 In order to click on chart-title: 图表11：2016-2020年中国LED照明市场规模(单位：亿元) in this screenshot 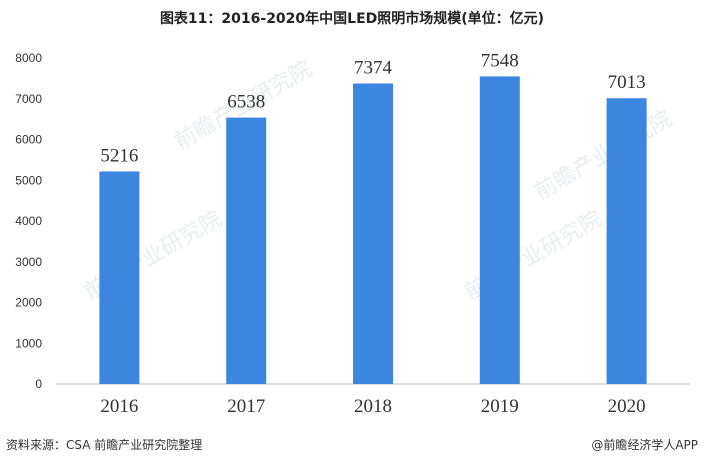, I will do `click(352, 19)`.